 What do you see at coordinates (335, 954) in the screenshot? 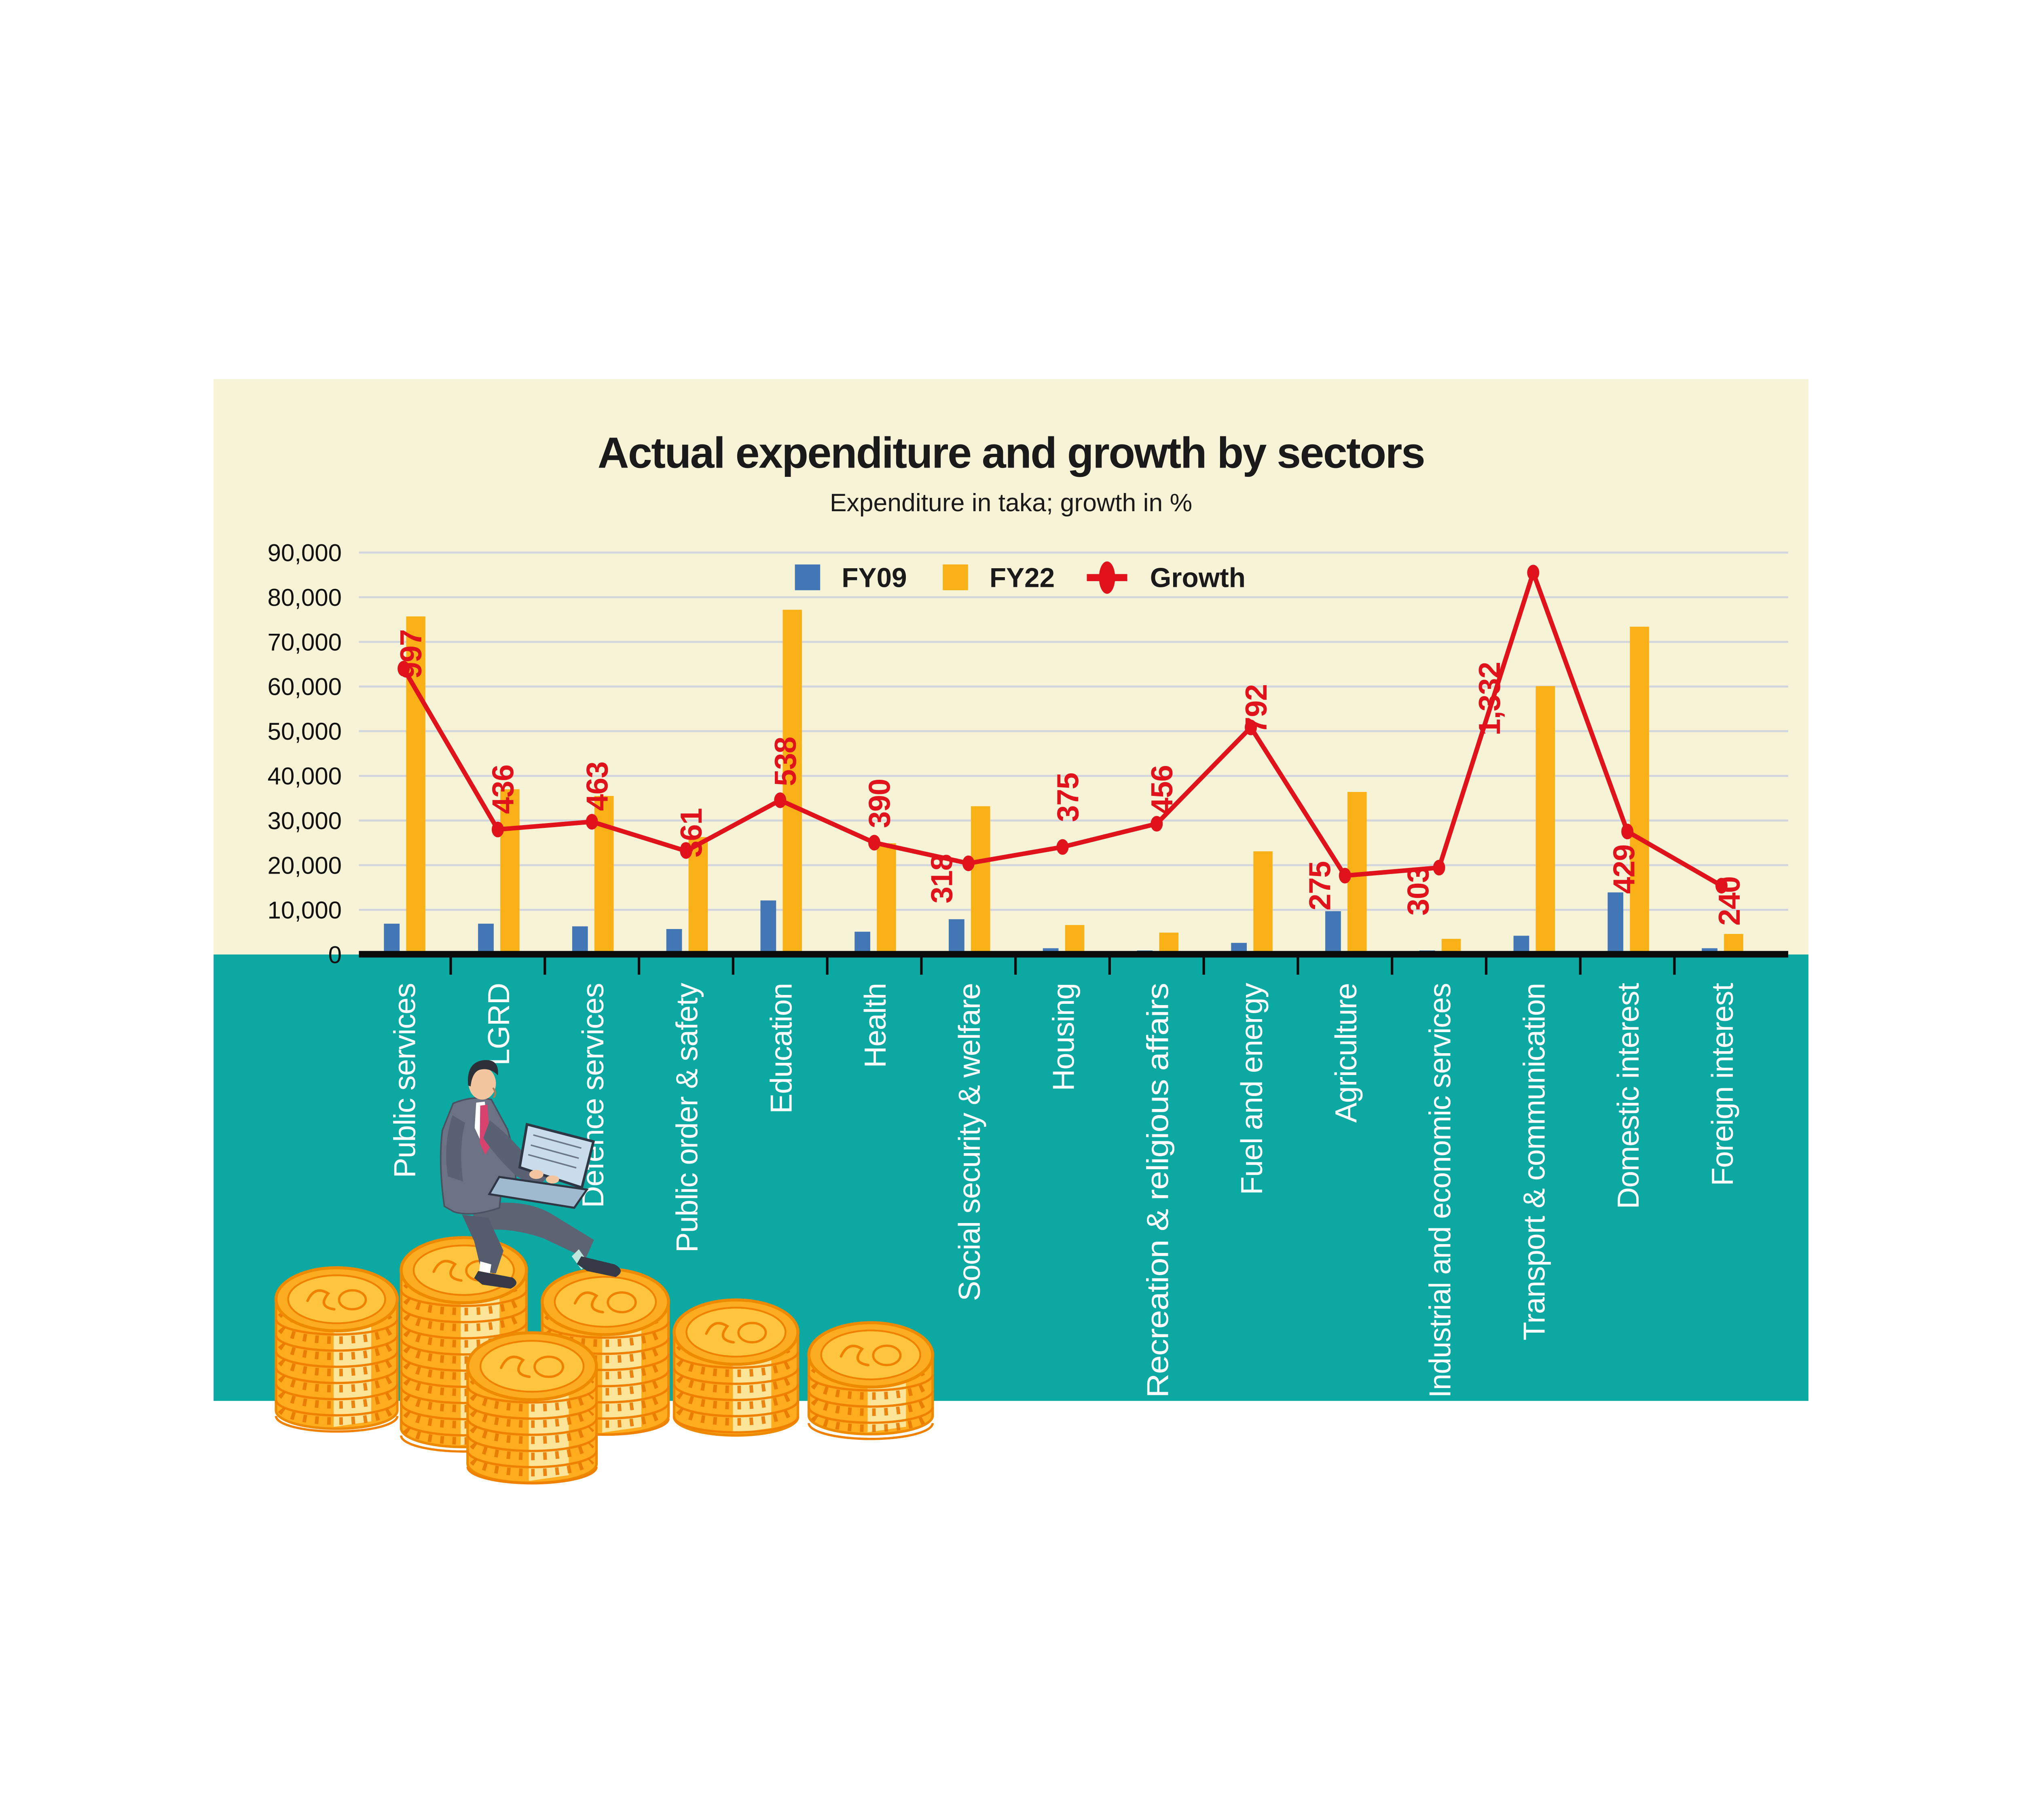
I see `y-axis-label: 0` at bounding box center [335, 954].